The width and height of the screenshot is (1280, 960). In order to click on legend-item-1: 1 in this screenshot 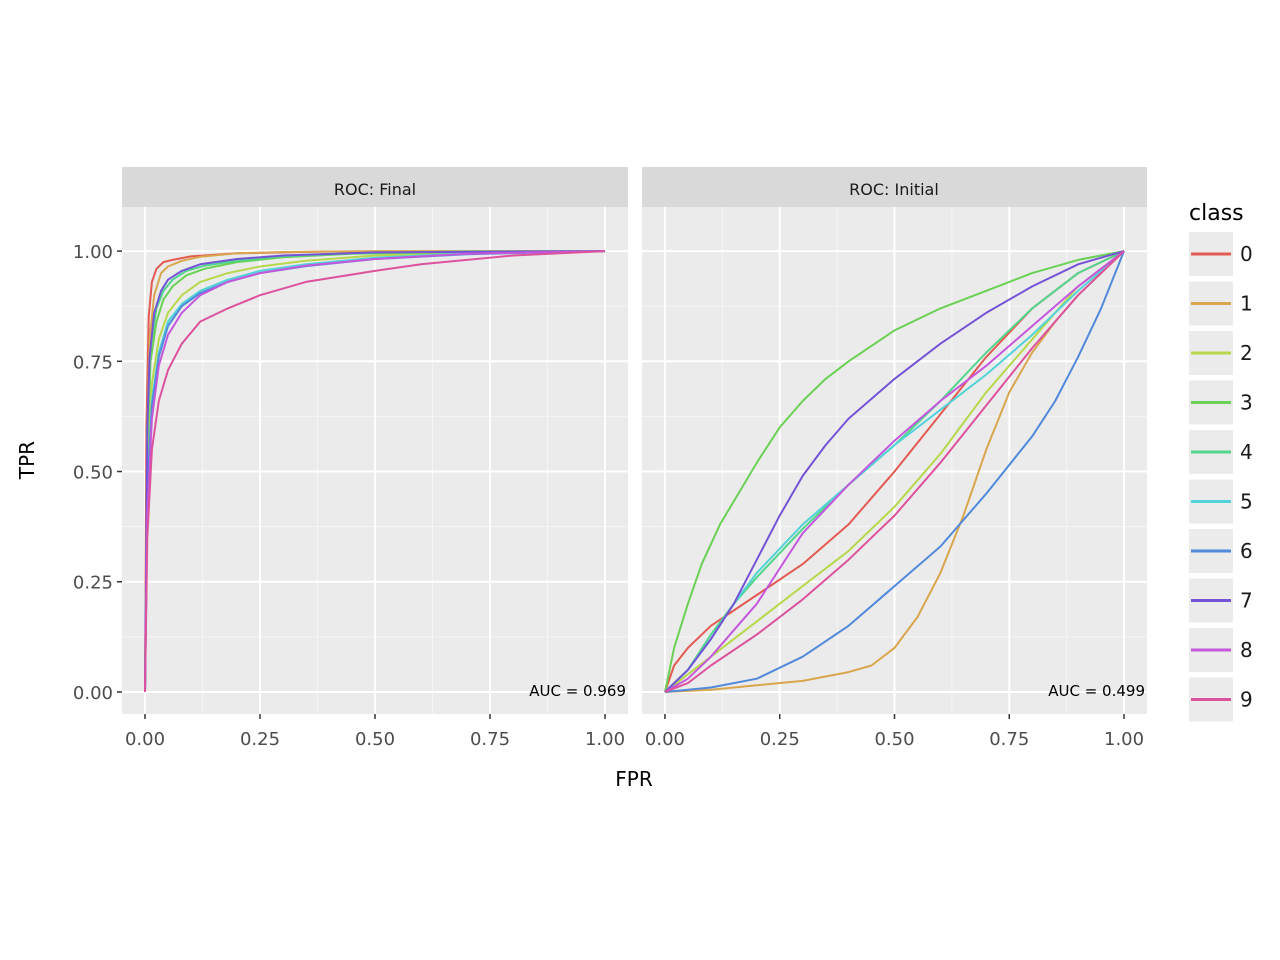, I will do `click(1221, 303)`.